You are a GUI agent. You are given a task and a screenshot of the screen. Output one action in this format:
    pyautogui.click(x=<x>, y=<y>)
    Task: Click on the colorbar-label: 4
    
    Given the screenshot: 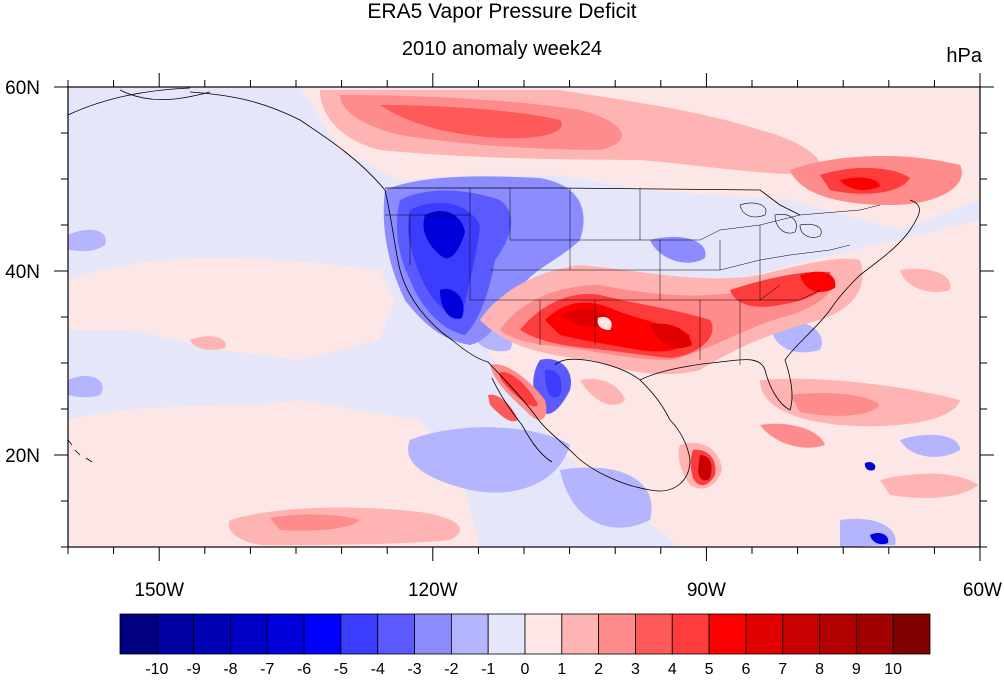 What is the action you would take?
    pyautogui.click(x=672, y=669)
    